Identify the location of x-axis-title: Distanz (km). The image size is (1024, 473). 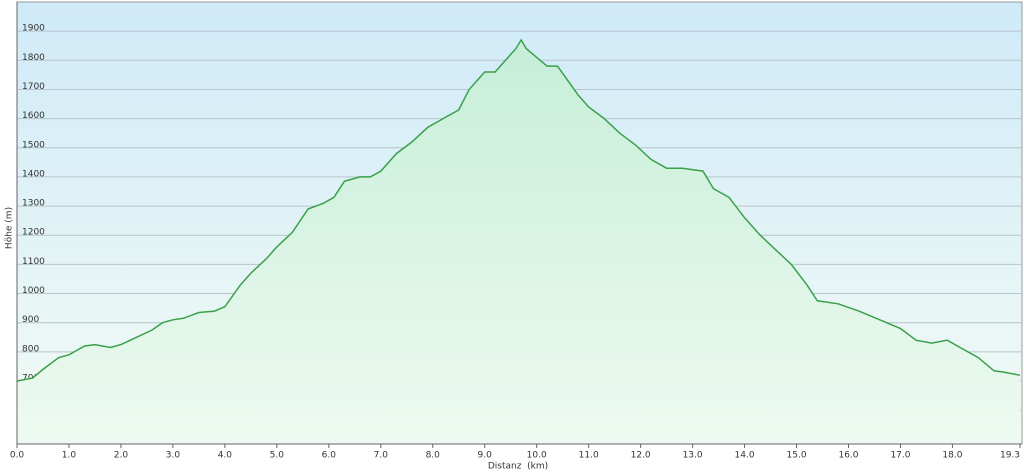
(518, 467).